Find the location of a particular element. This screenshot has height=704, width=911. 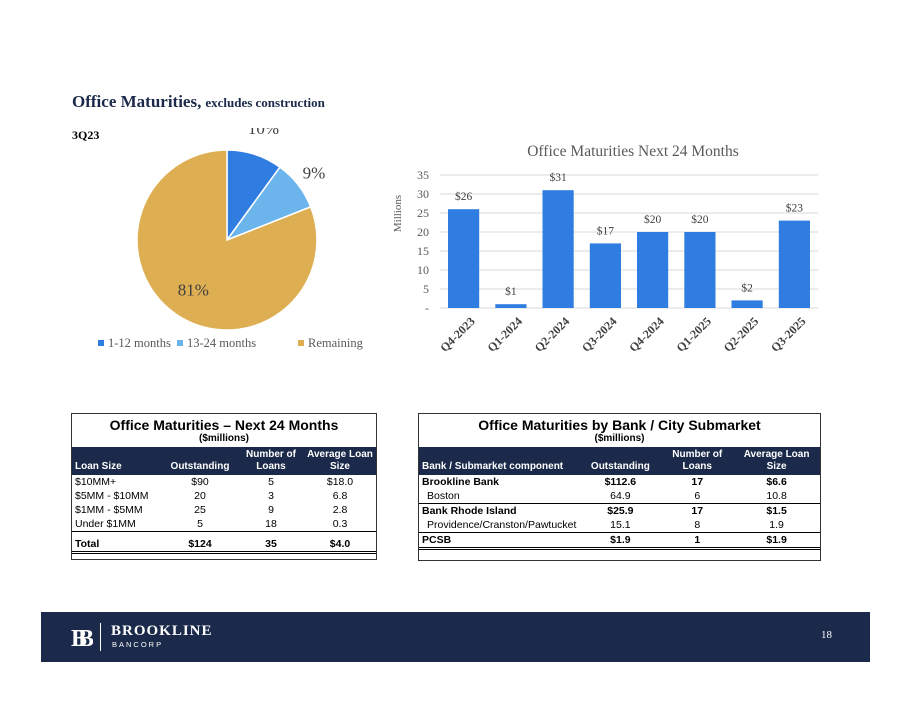

table-row: PCSB $1.9 1 $1.9 is located at coordinates (619, 540).